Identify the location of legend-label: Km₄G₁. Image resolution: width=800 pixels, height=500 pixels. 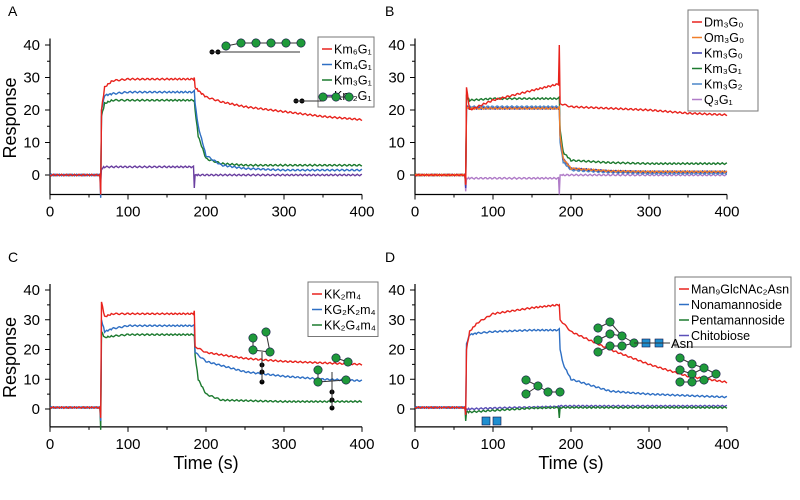
(353, 65).